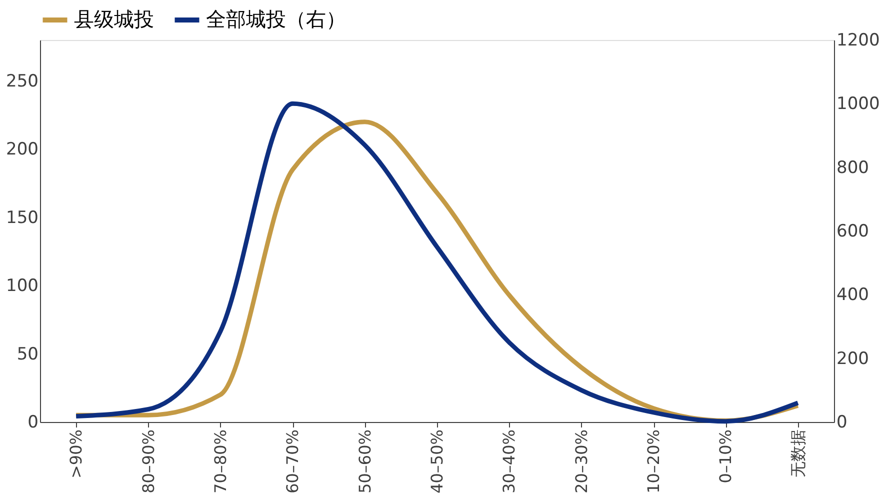  What do you see at coordinates (22, 286) in the screenshot?
I see `y-tick-label: 100` at bounding box center [22, 286].